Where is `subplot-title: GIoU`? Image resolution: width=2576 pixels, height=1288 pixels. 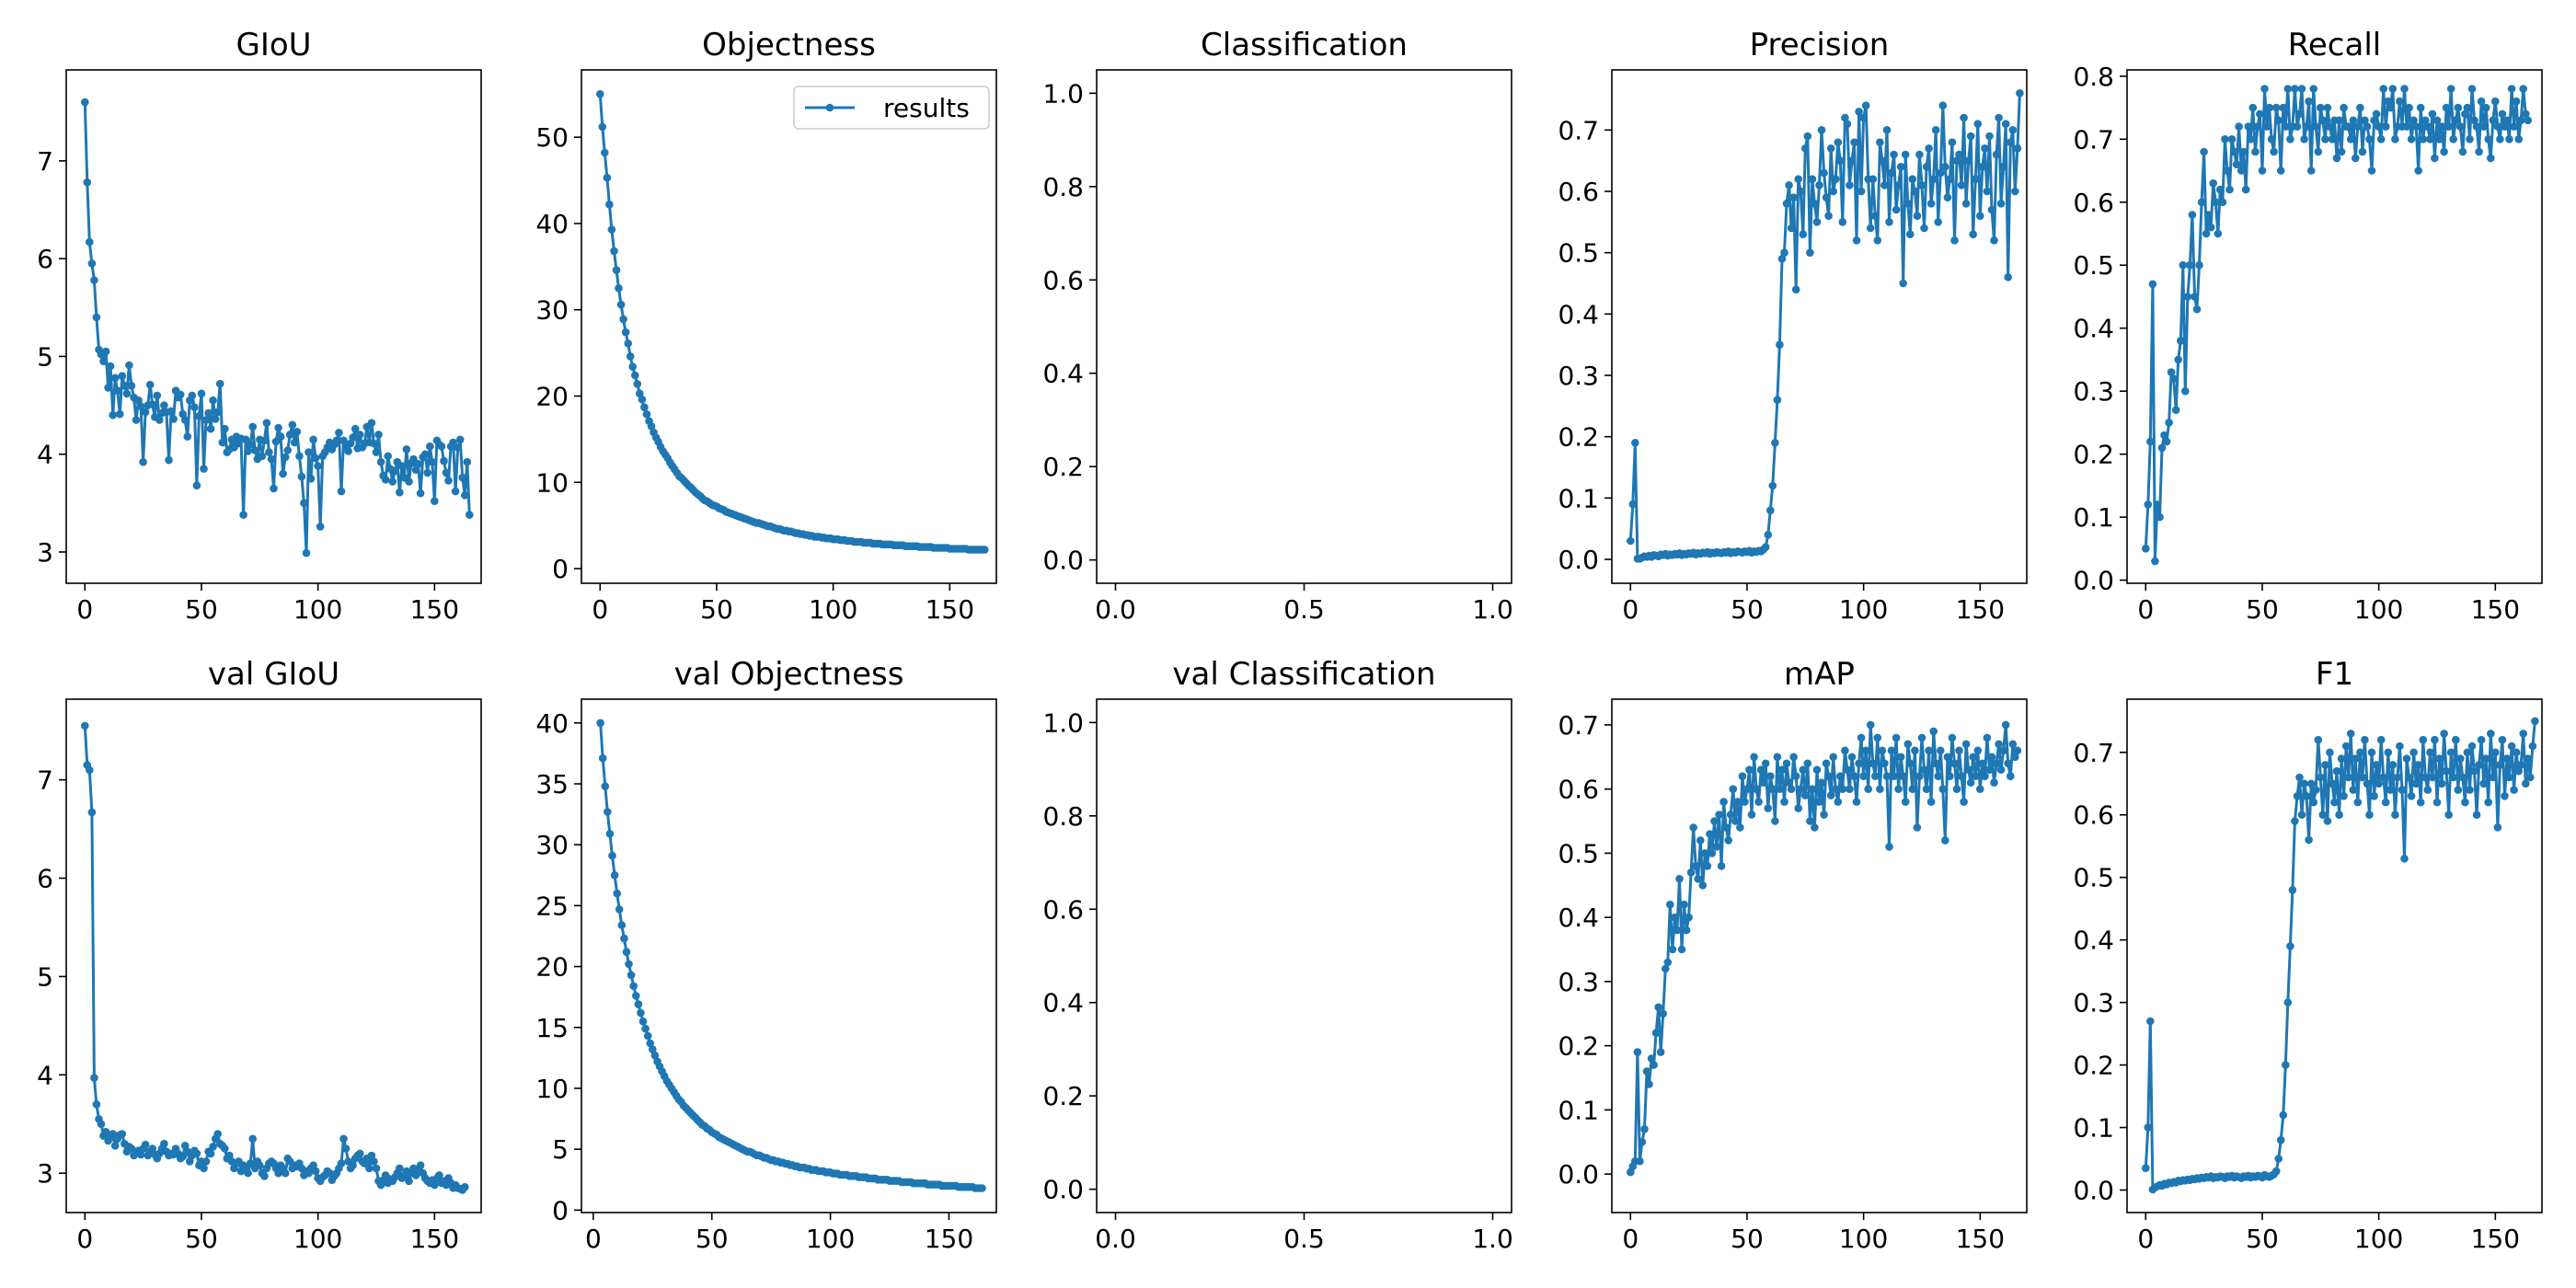
subplot-title: GIoU is located at coordinates (273, 45).